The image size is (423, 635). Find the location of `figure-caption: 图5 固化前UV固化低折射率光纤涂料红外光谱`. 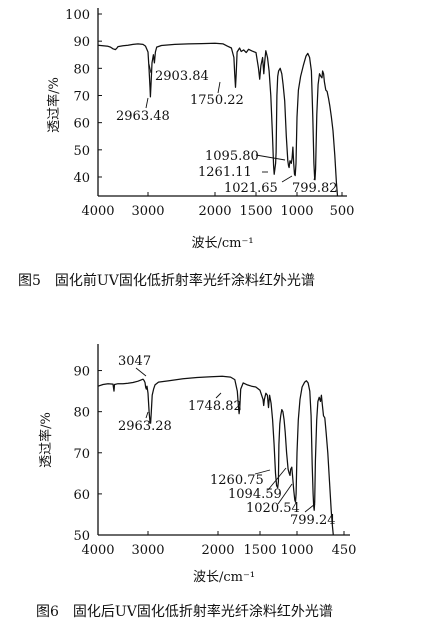

figure-caption: 图5 固化前UV固化低折射率光纤涂料红外光谱 is located at coordinates (166, 280).